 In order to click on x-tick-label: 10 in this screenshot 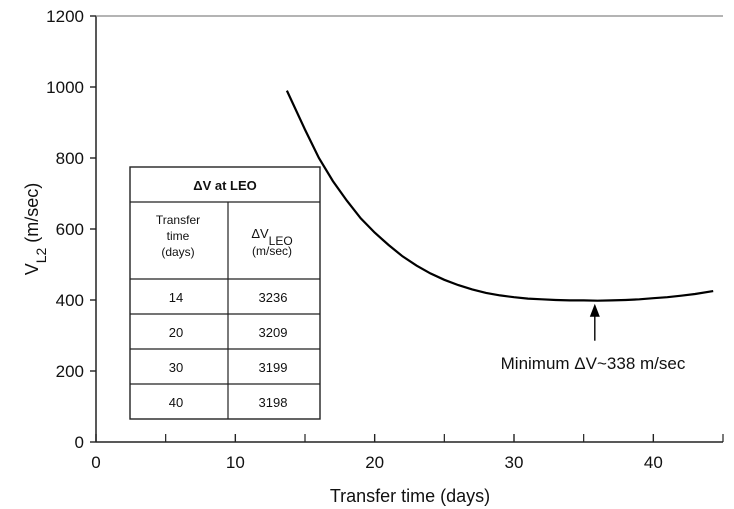, I will do `click(235, 462)`.